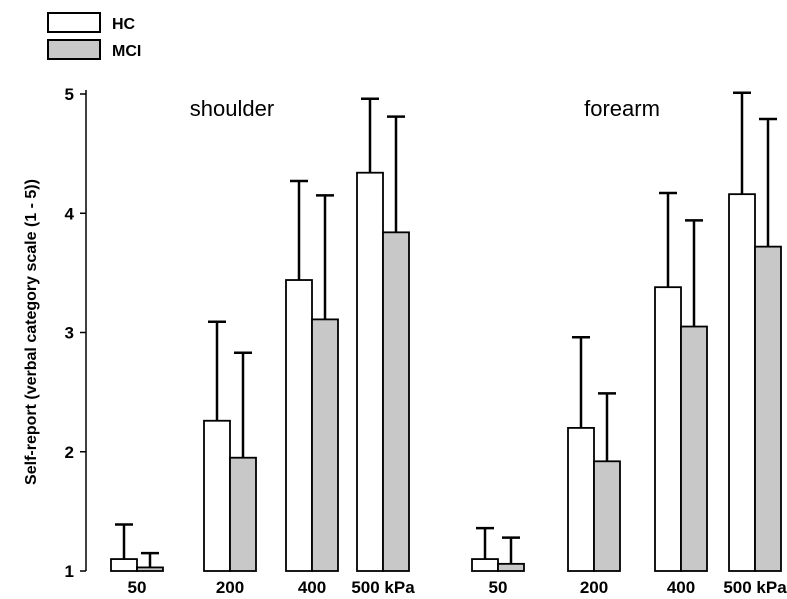 This screenshot has height=599, width=787. What do you see at coordinates (69, 94) in the screenshot?
I see `y-tick-label: 5` at bounding box center [69, 94].